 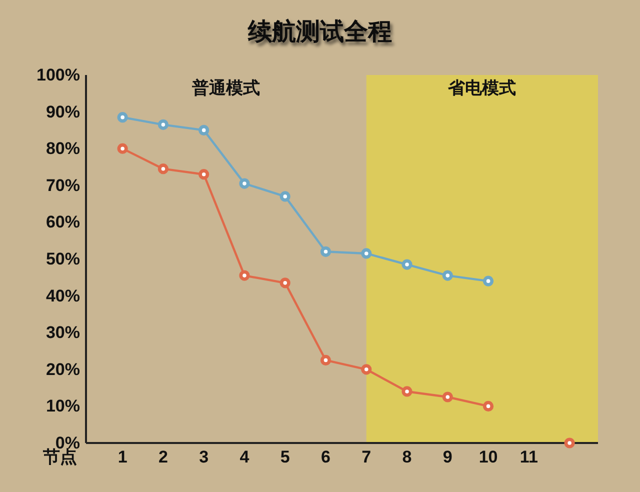 I want to click on xtick: 7, so click(x=367, y=456).